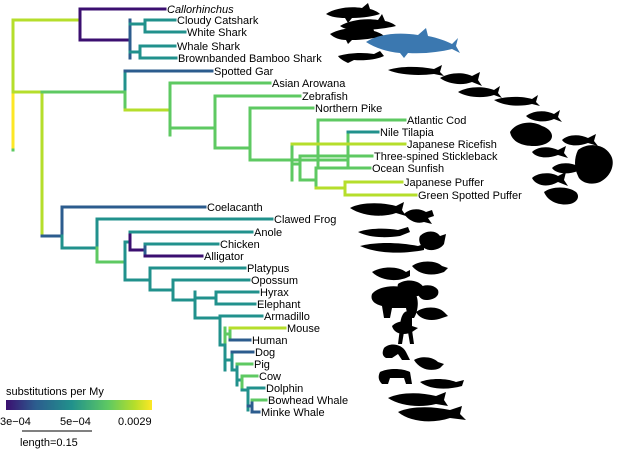 This screenshot has height=454, width=617. I want to click on fish-silhouettes, so click(500, 135).